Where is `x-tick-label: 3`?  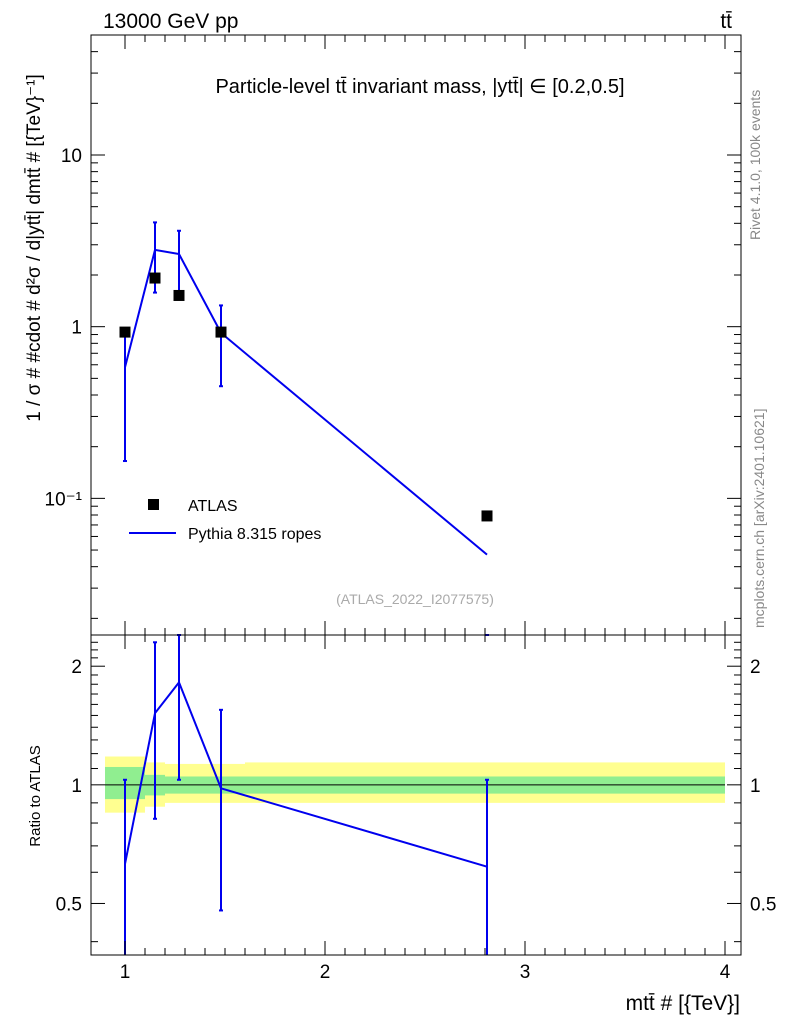 x-tick-label: 3 is located at coordinates (525, 972).